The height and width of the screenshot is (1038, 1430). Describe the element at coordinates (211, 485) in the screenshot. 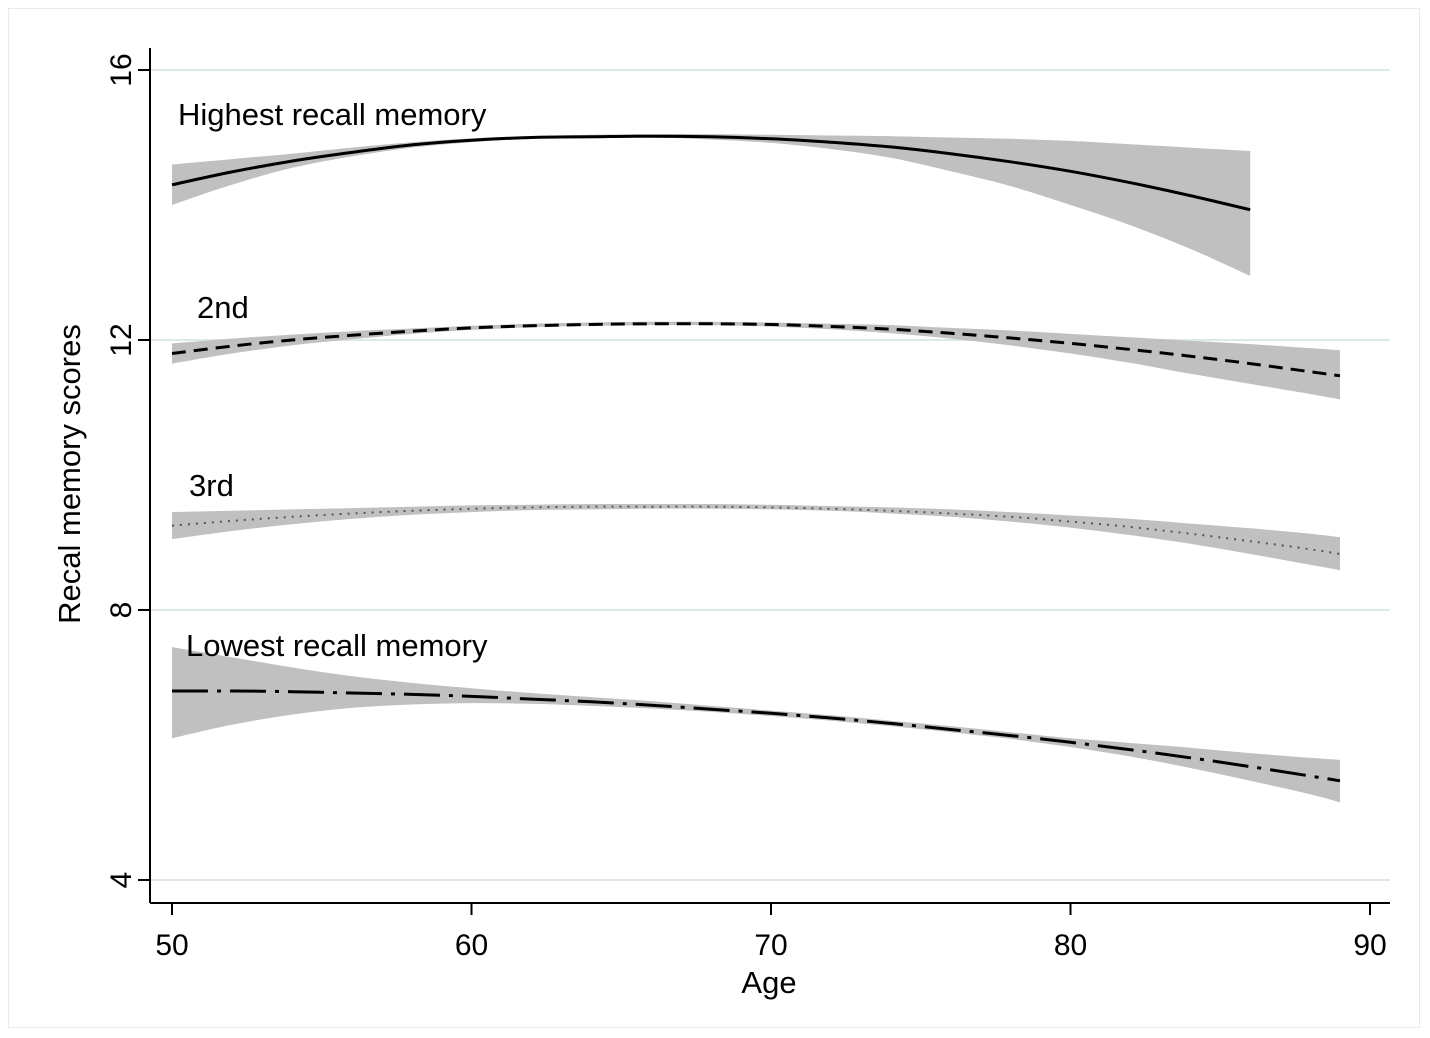

I see `series-label-3rd: 3rd` at that location.